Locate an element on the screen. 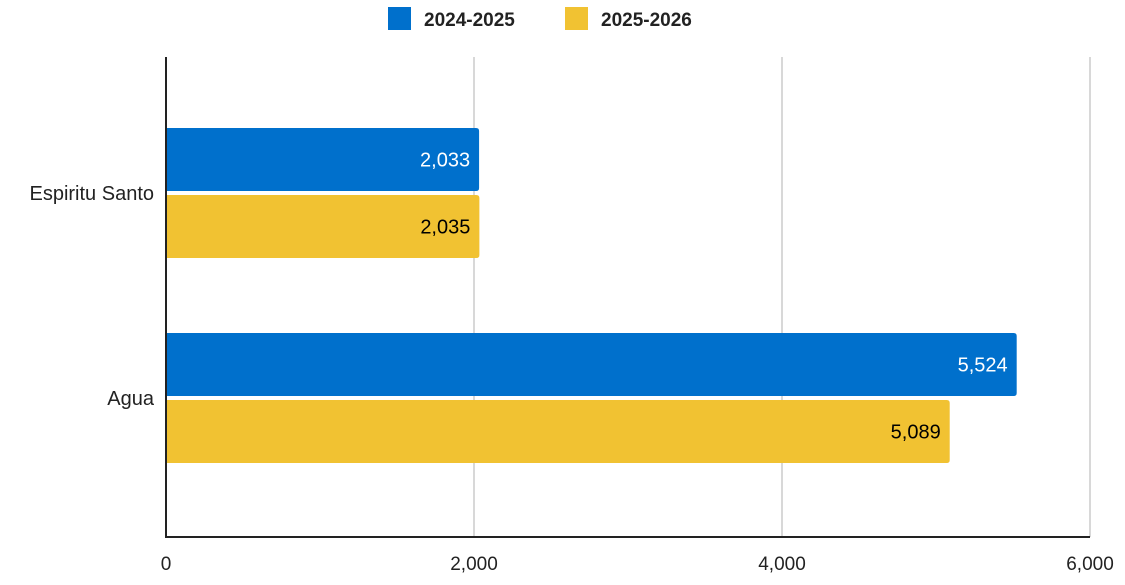  legend: 2024-2025 2025-2026 is located at coordinates (540, 19).